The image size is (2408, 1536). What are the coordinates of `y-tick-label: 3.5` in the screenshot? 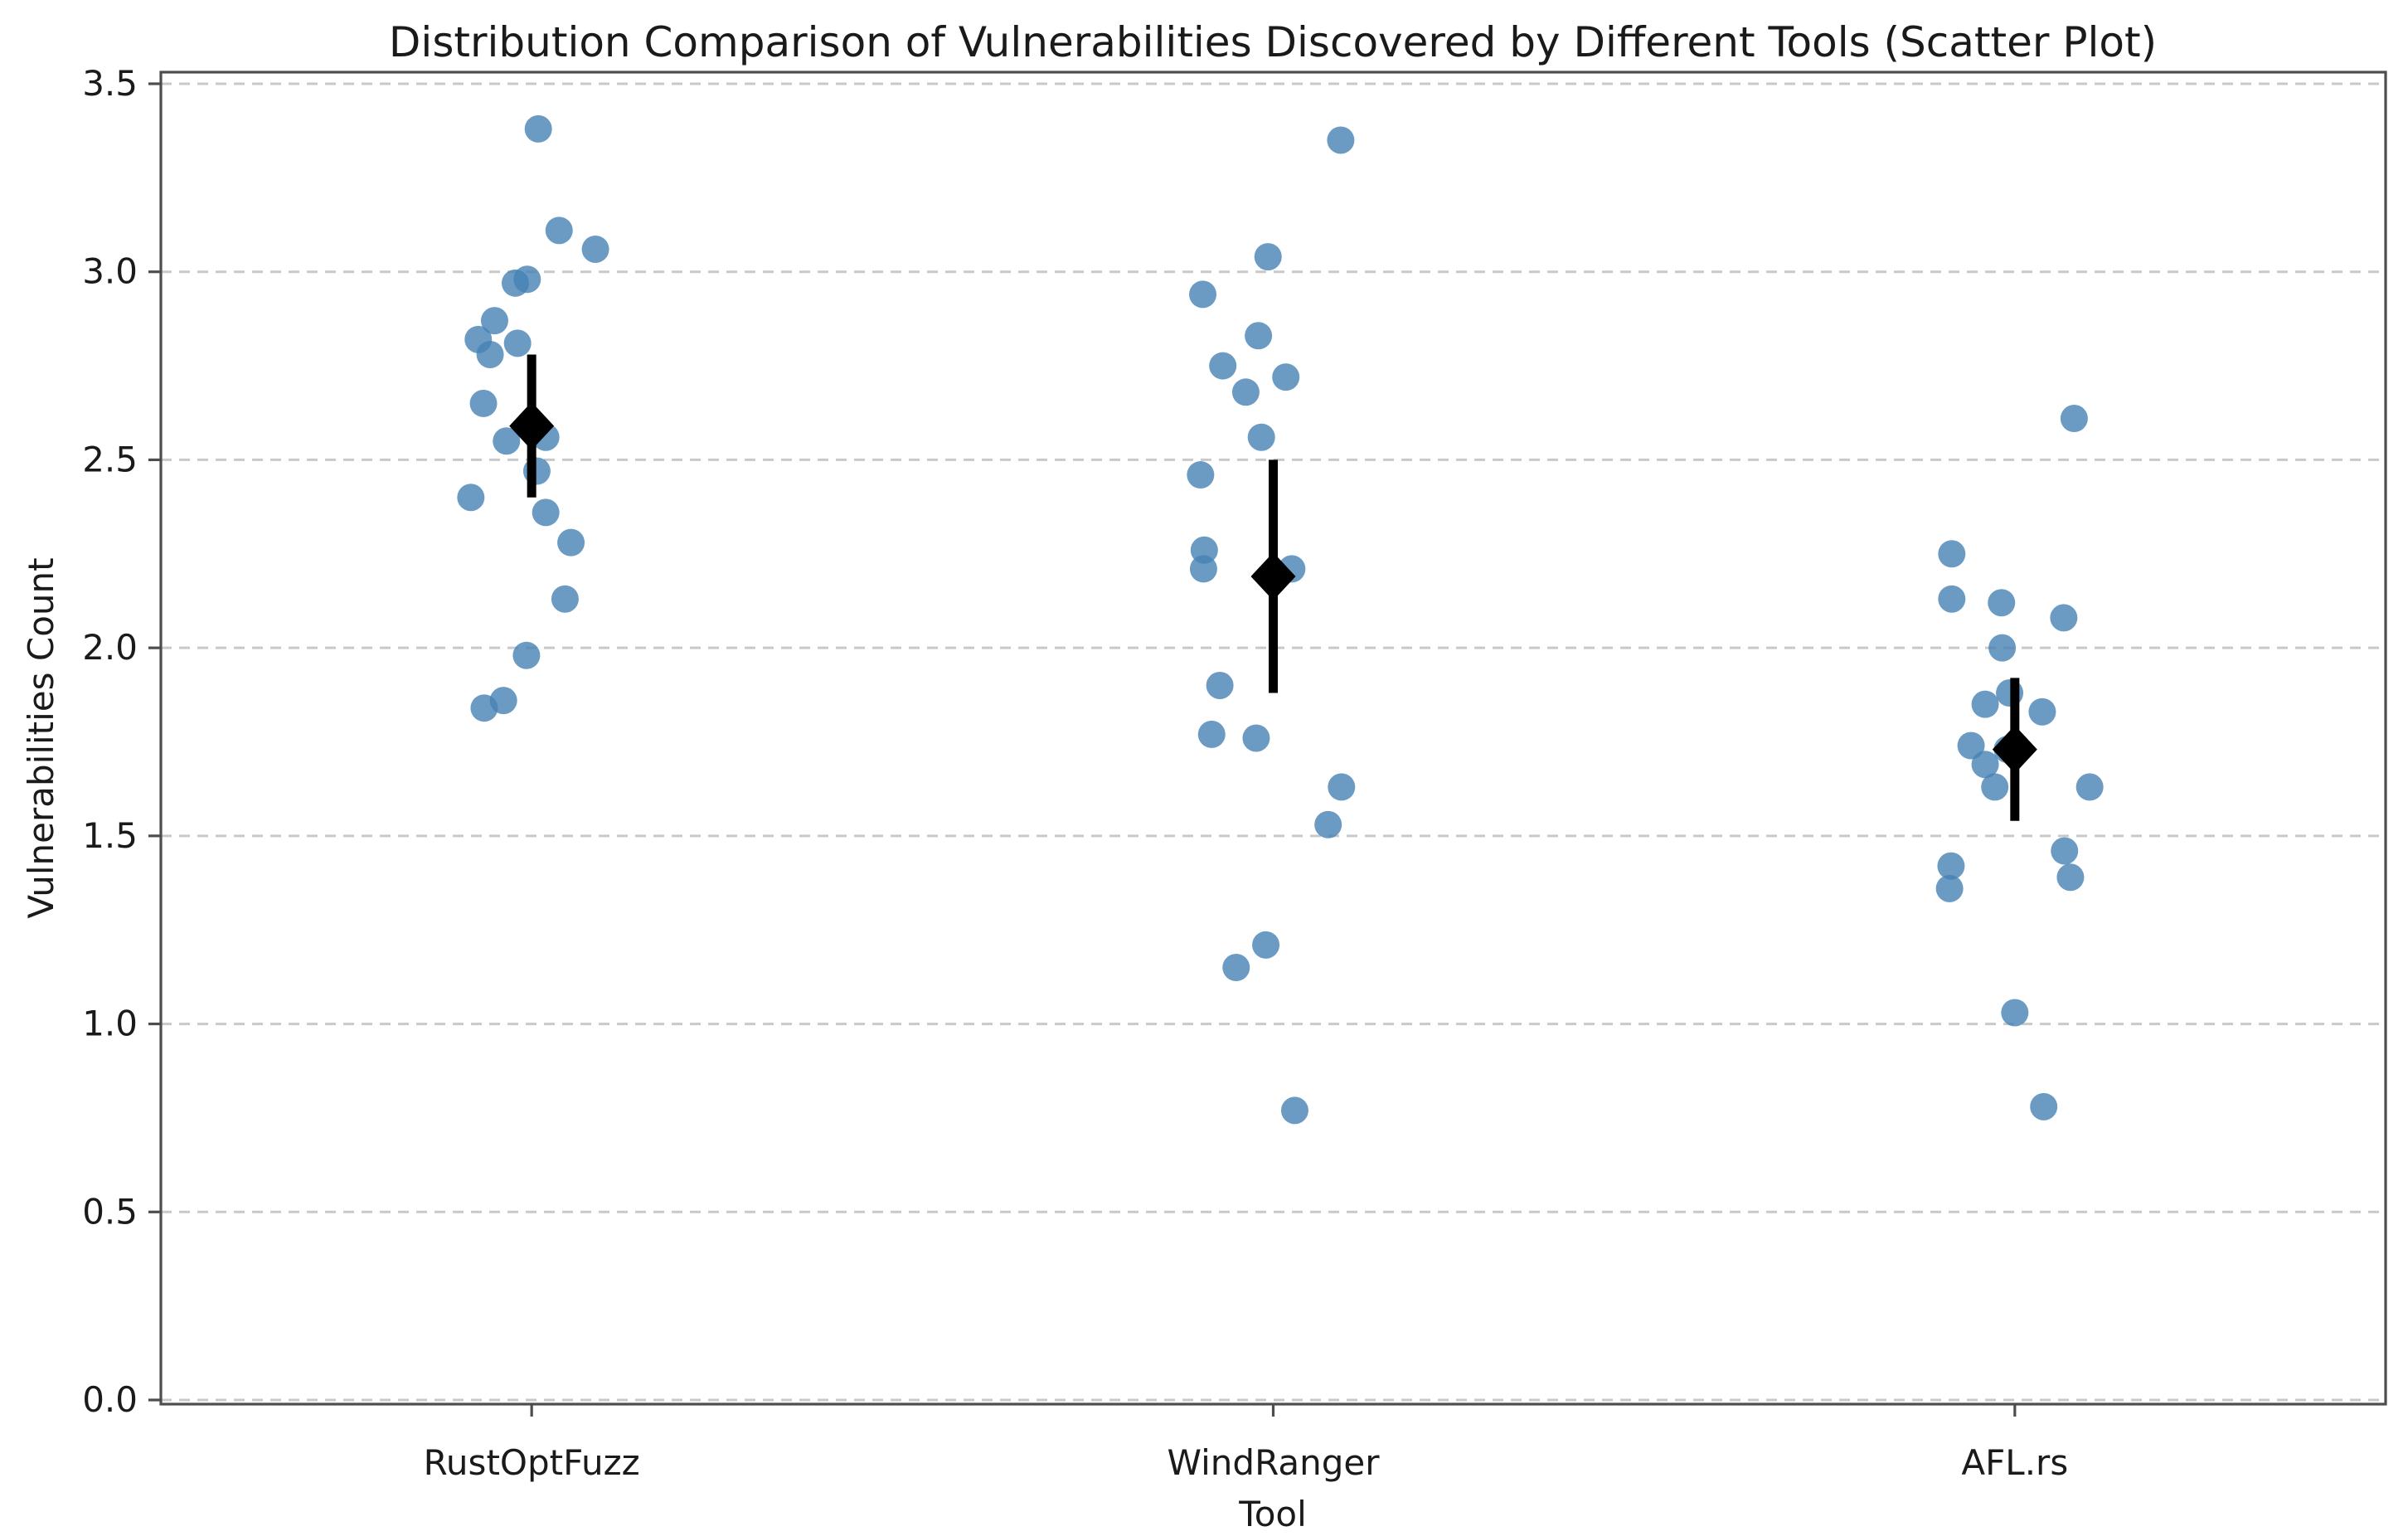 It's located at (110, 83).